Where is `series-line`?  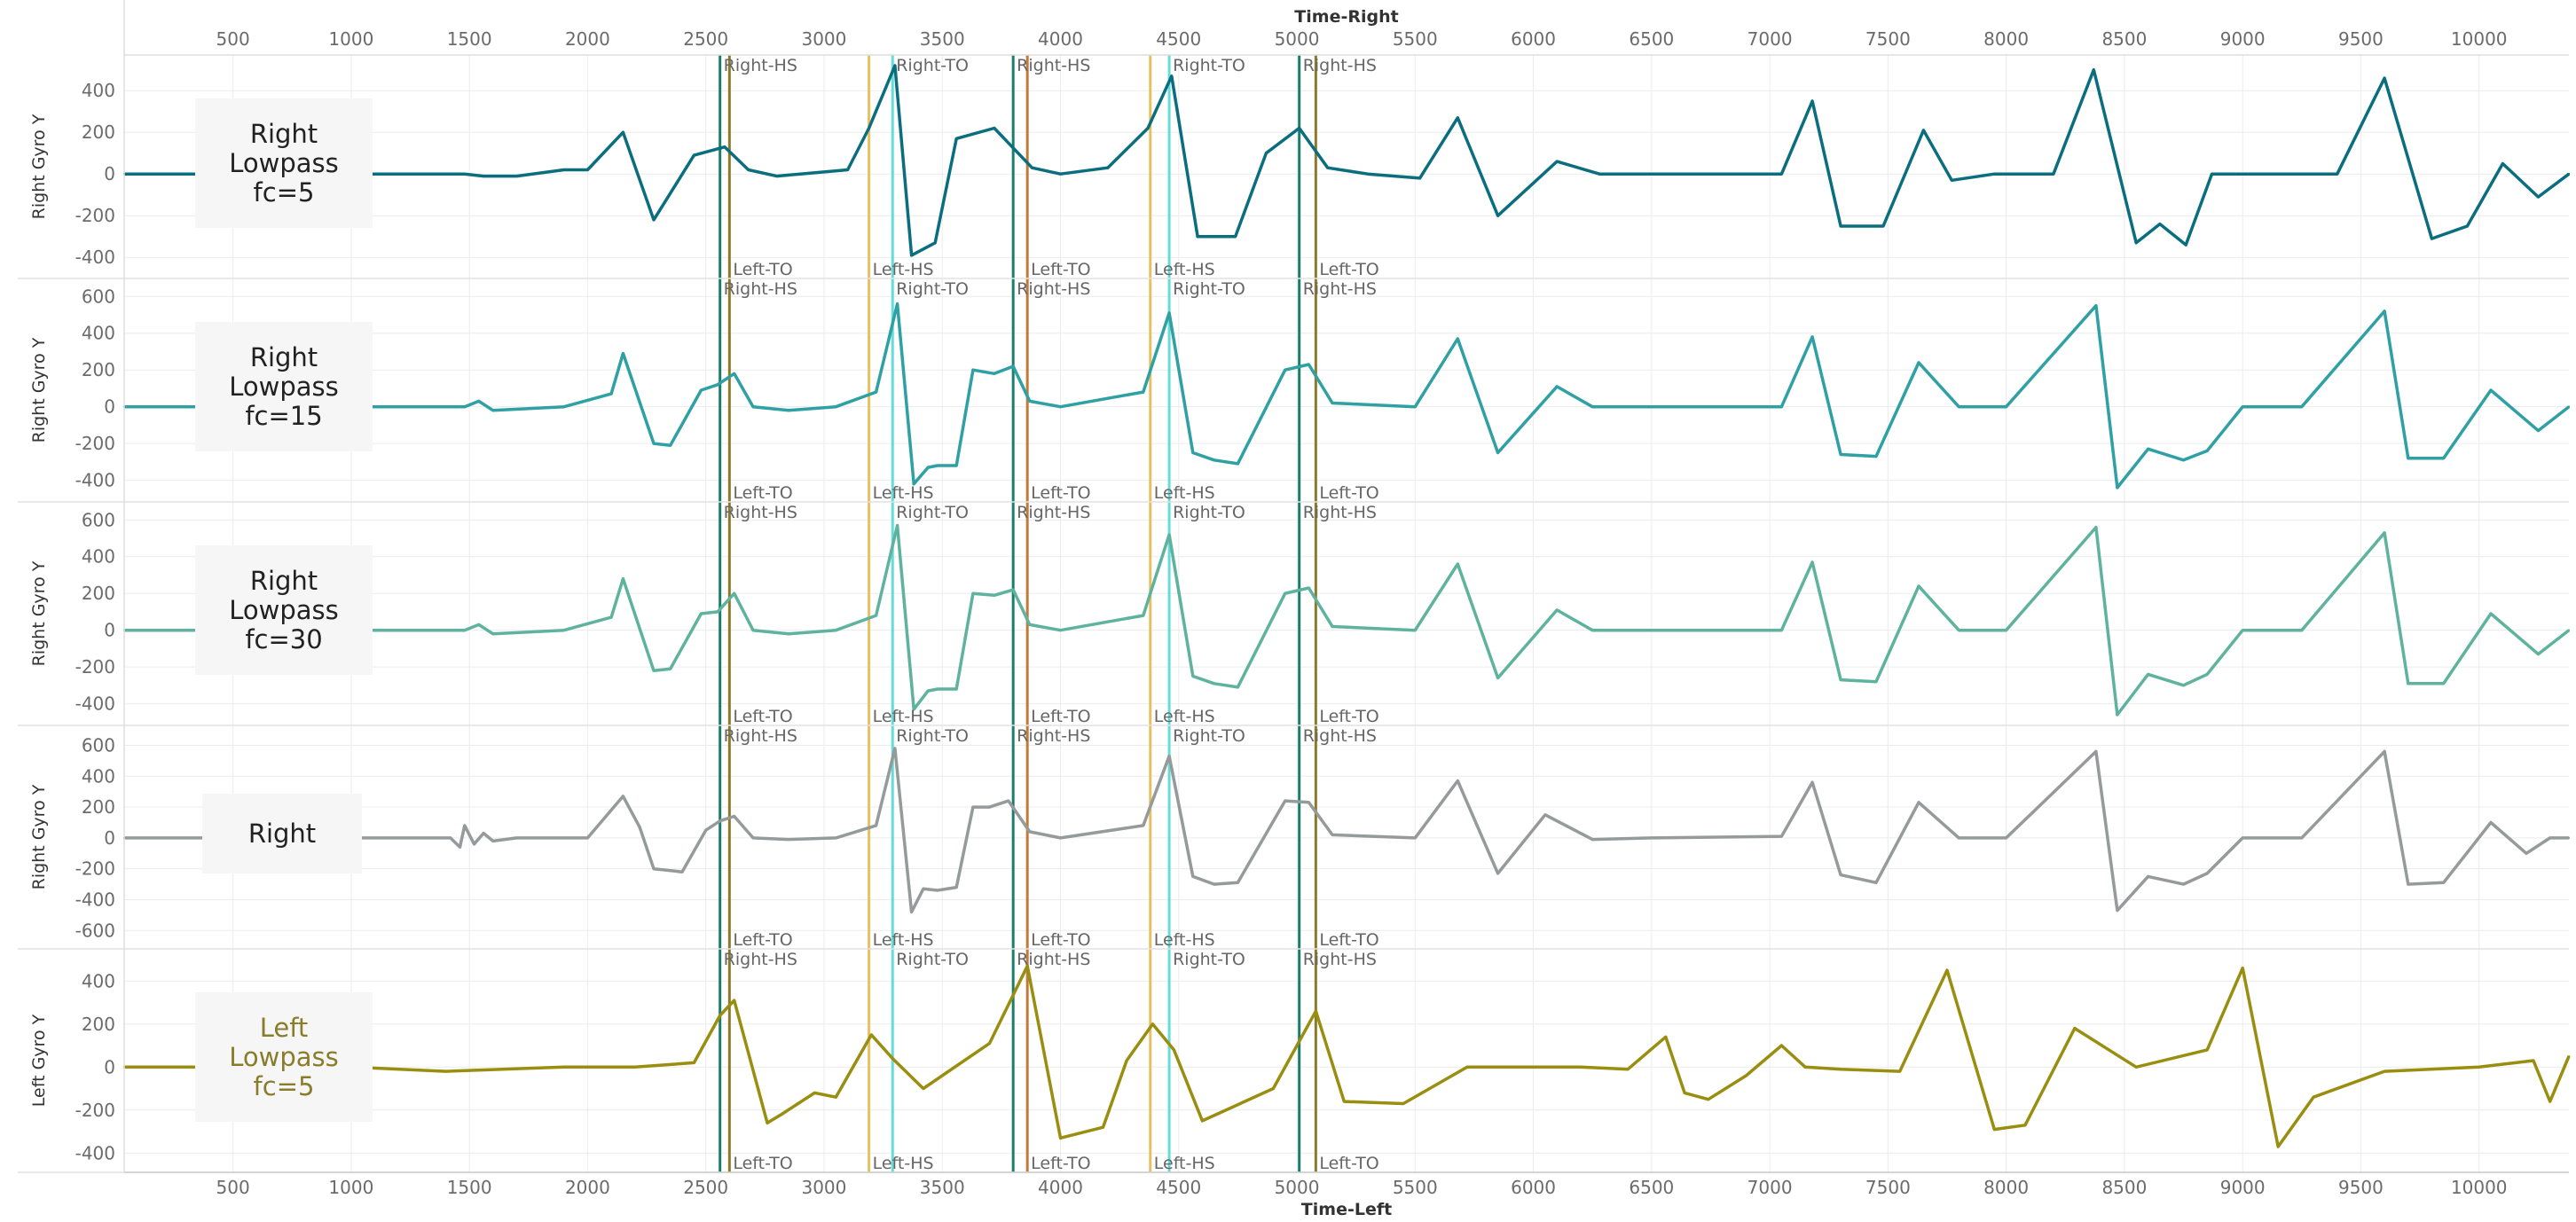 series-line is located at coordinates (1346, 830).